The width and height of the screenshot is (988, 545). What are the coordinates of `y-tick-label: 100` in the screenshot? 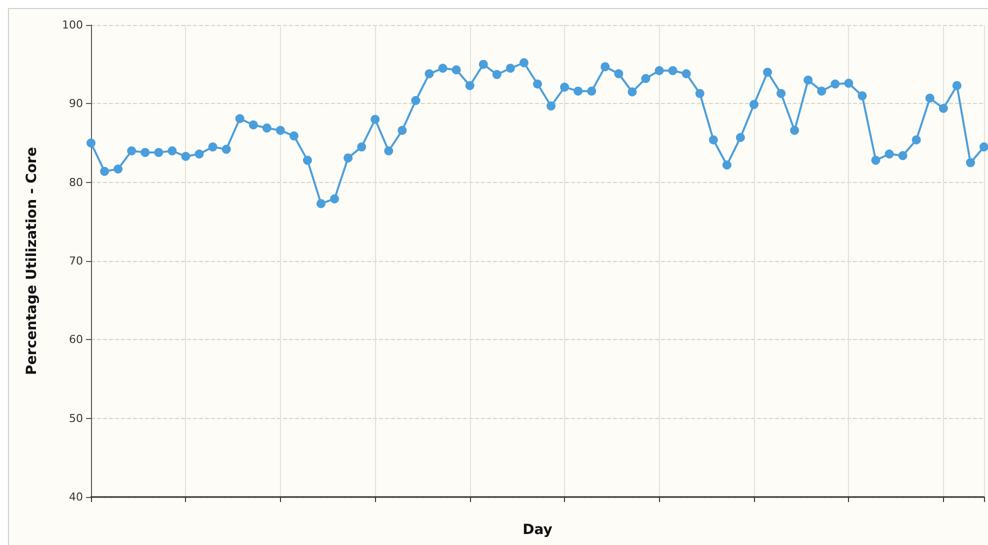 It's located at (72, 25).